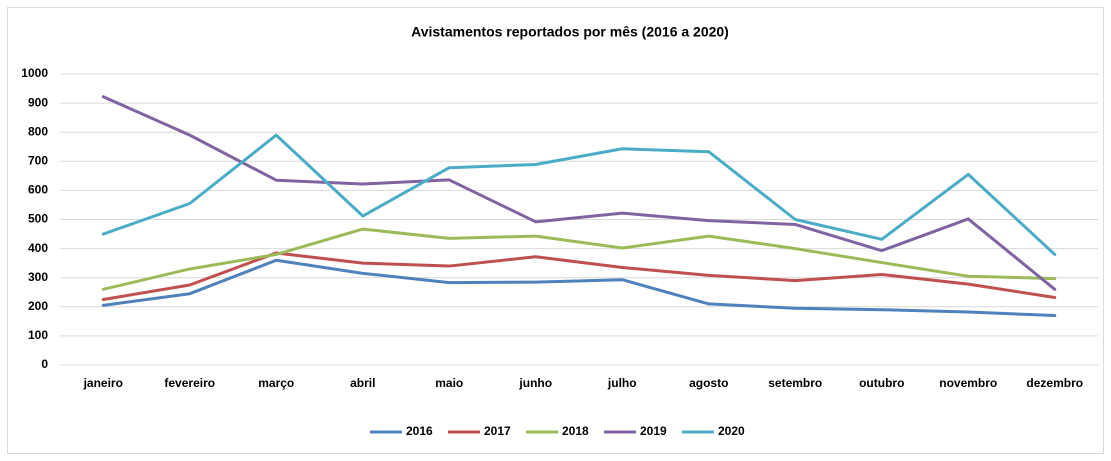  What do you see at coordinates (38, 335) in the screenshot?
I see `y-tick-label: 100` at bounding box center [38, 335].